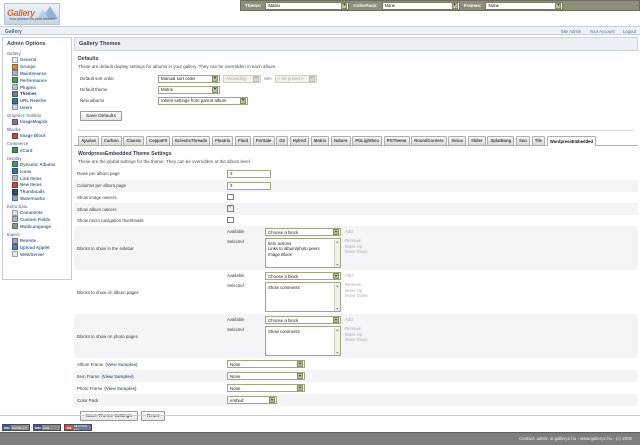 The width and height of the screenshot is (640, 445). Describe the element at coordinates (252, 400) in the screenshot. I see `colorpack-theme-select: embed ▼` at that location.